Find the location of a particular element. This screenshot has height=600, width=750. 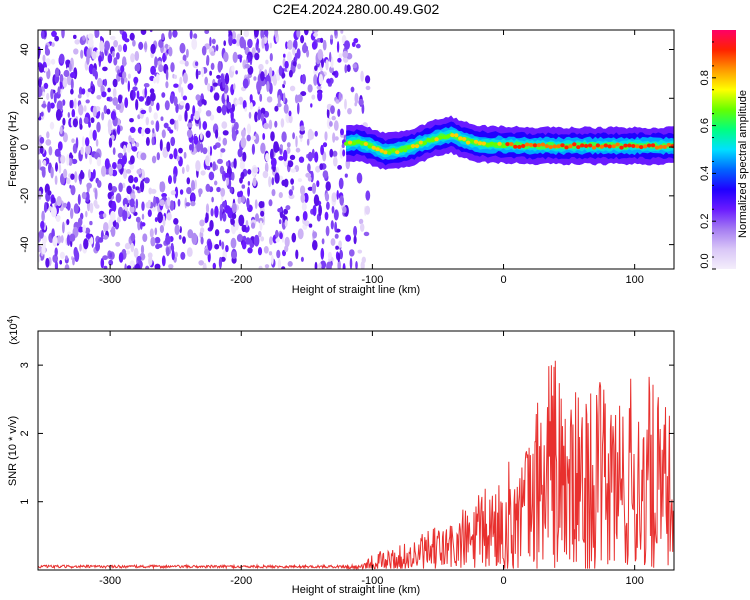

snr-y-tick-label: 3 is located at coordinates (25, 365).